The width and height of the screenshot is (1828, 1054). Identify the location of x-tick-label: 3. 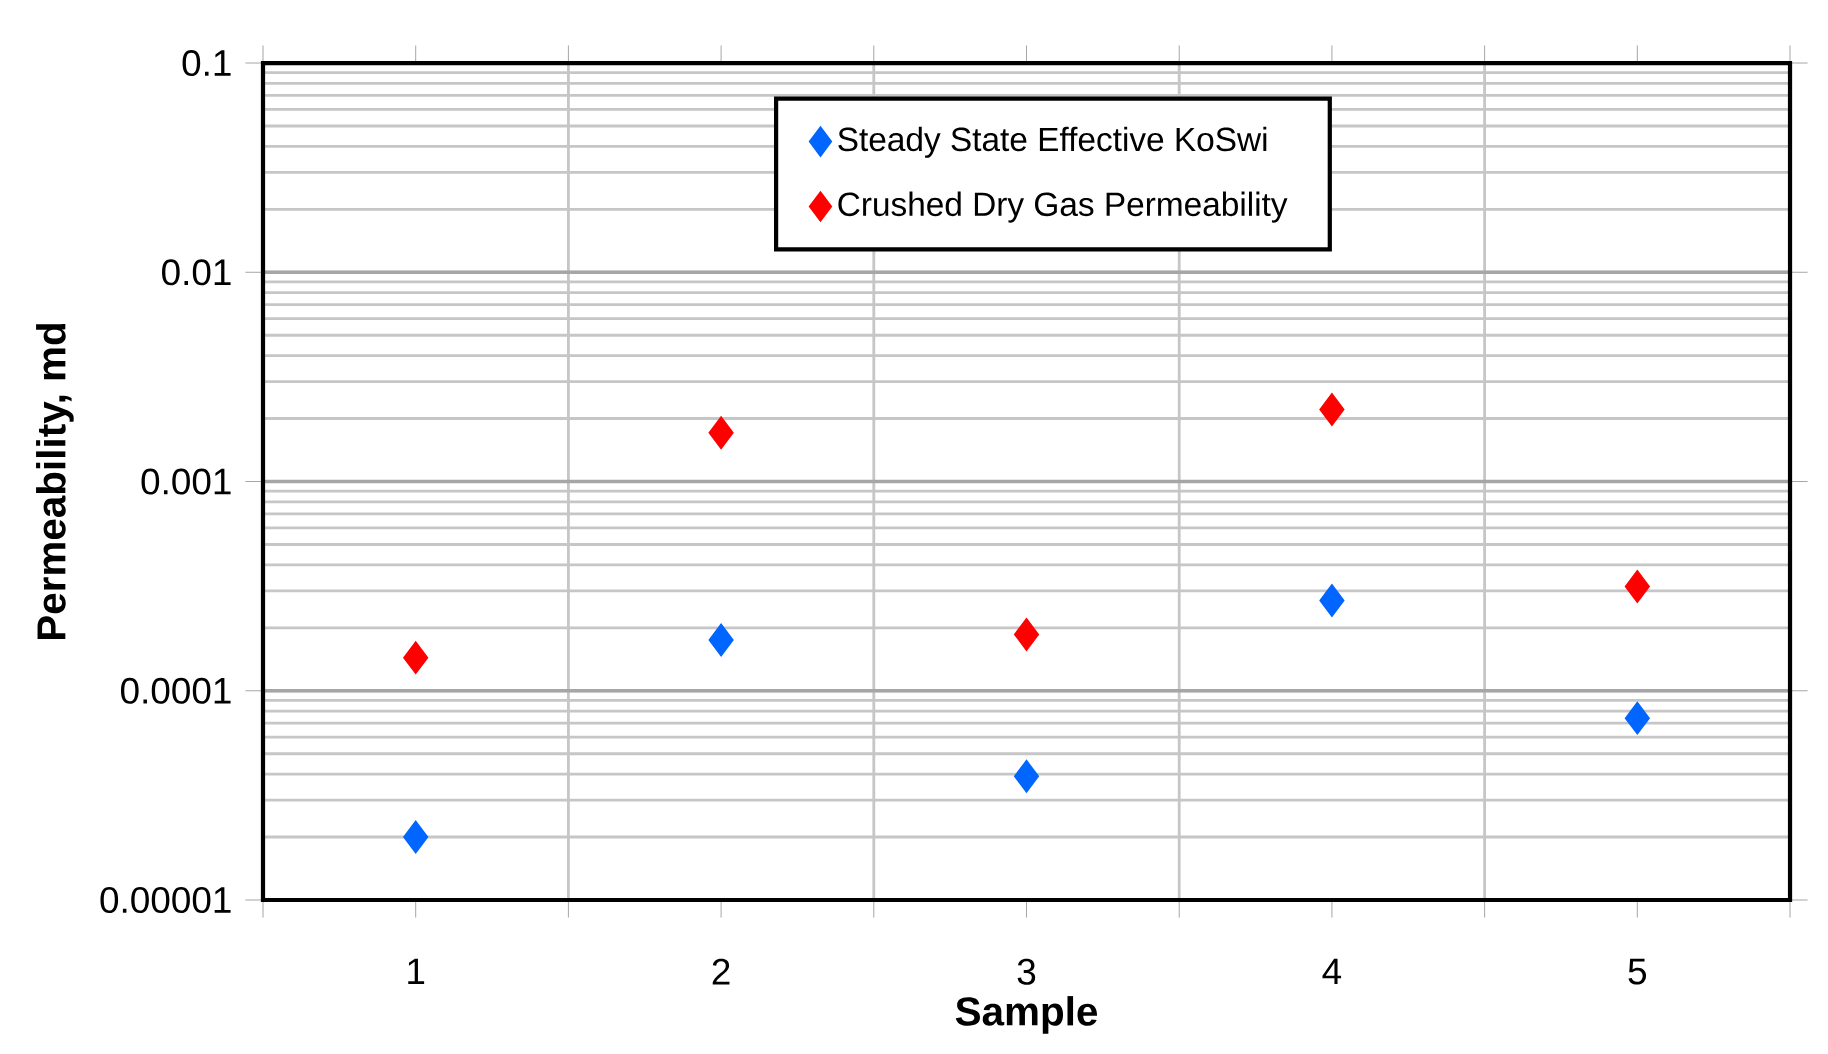
(1026, 971).